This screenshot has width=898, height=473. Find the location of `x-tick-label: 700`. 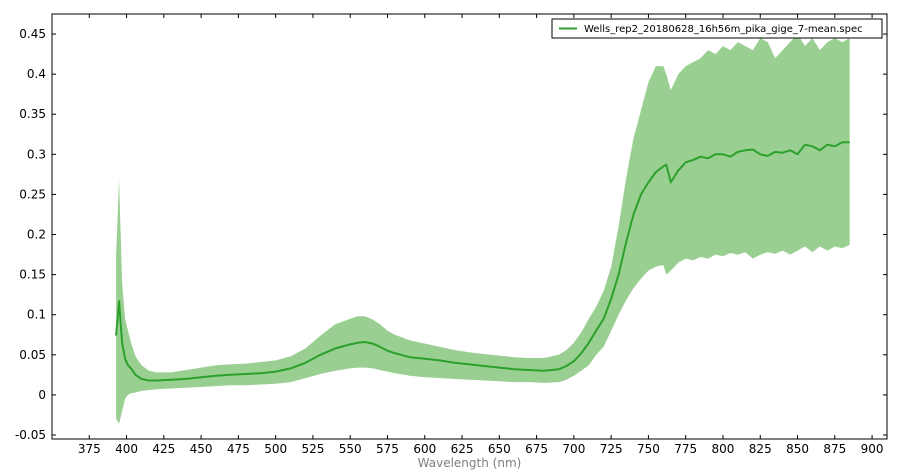

x-tick-label: 700 is located at coordinates (573, 449).